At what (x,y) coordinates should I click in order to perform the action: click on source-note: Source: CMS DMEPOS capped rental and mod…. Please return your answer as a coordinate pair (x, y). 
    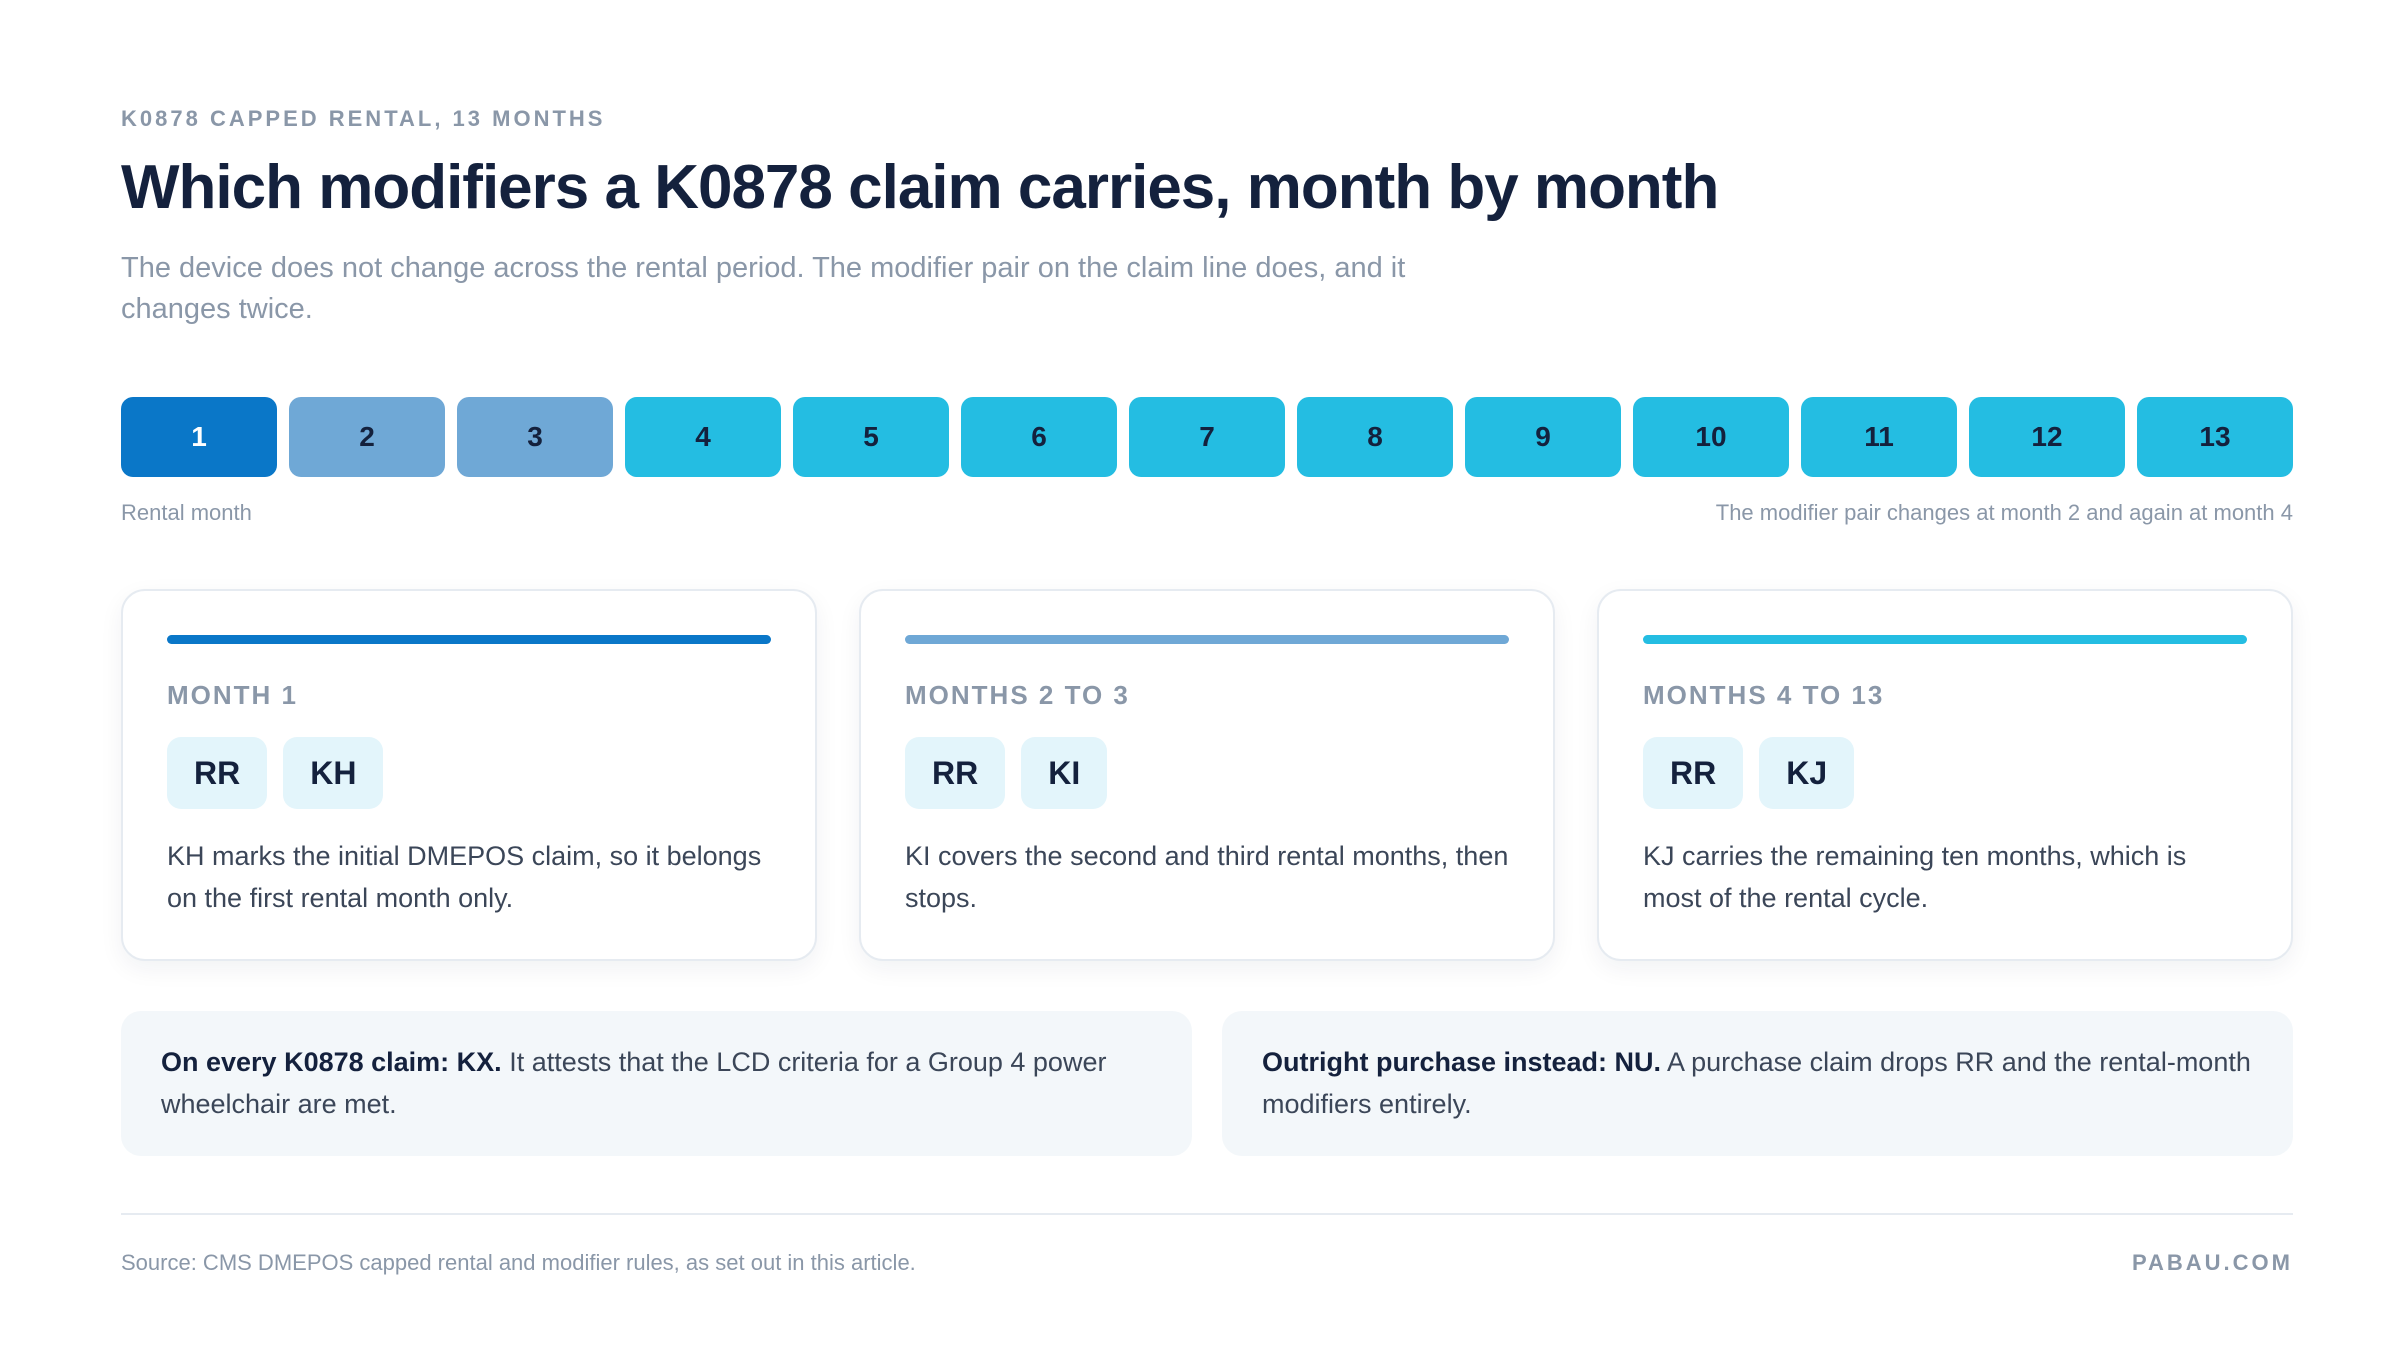
    Looking at the image, I should click on (518, 1262).